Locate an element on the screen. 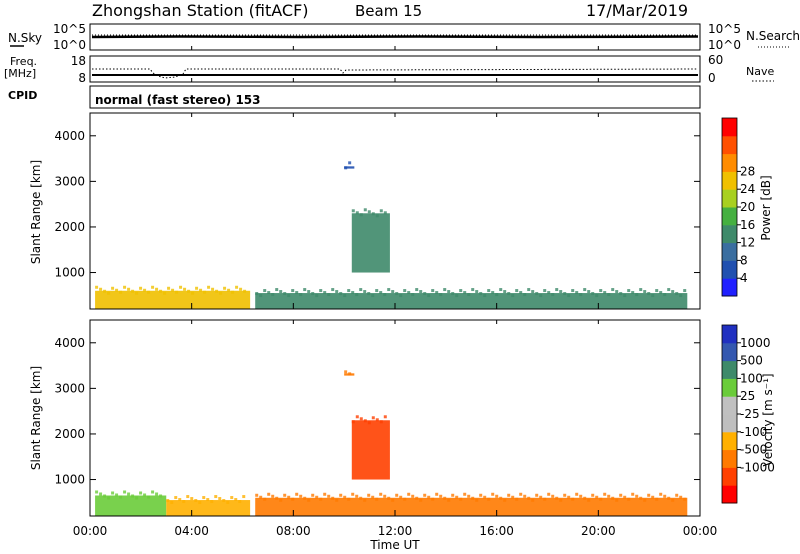 This screenshot has height=554, width=800. power-colorbar-tick-label: 20 is located at coordinates (747, 207).